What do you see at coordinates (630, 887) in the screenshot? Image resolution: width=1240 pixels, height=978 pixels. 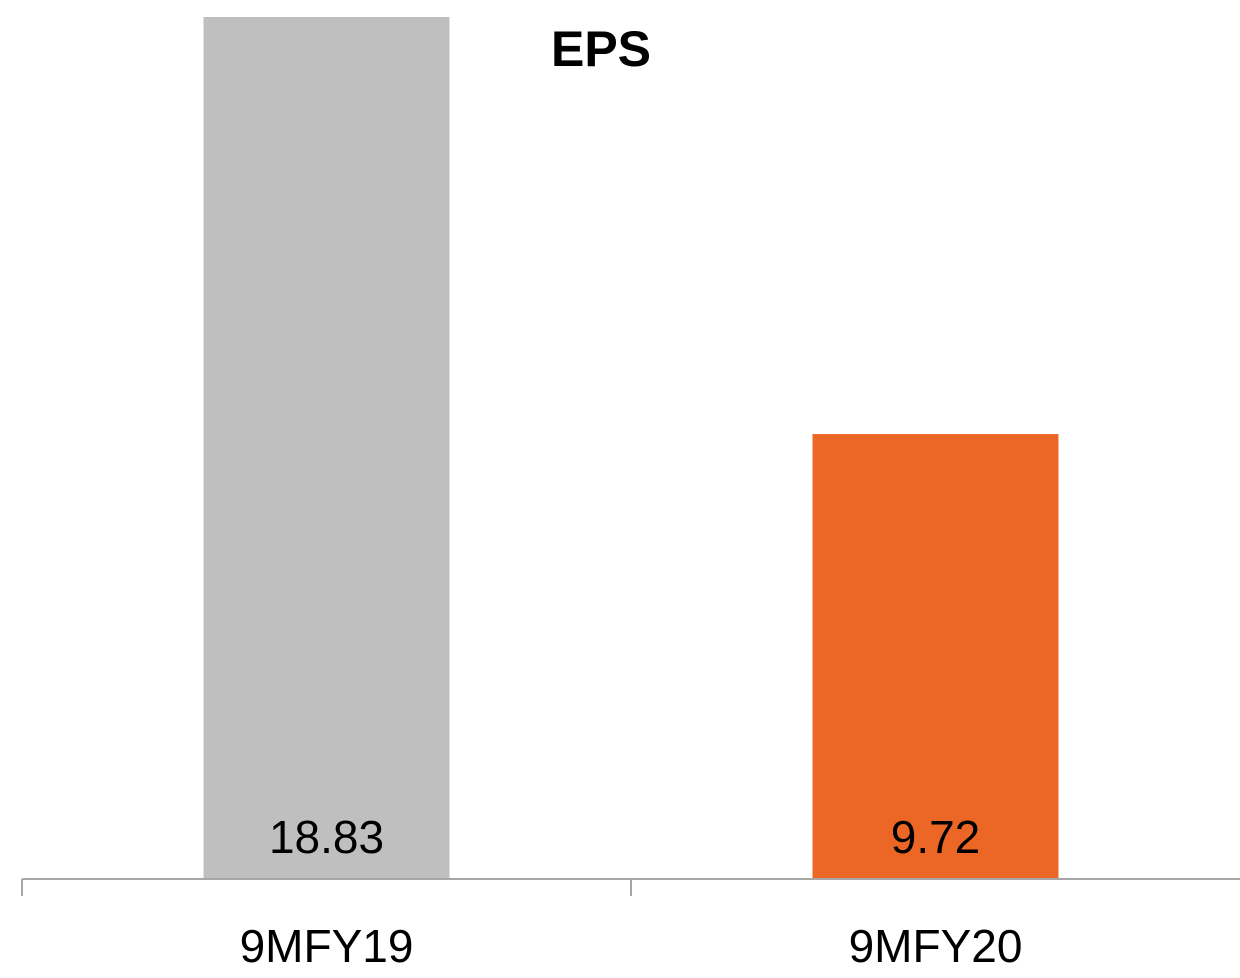 I see `x-axis` at bounding box center [630, 887].